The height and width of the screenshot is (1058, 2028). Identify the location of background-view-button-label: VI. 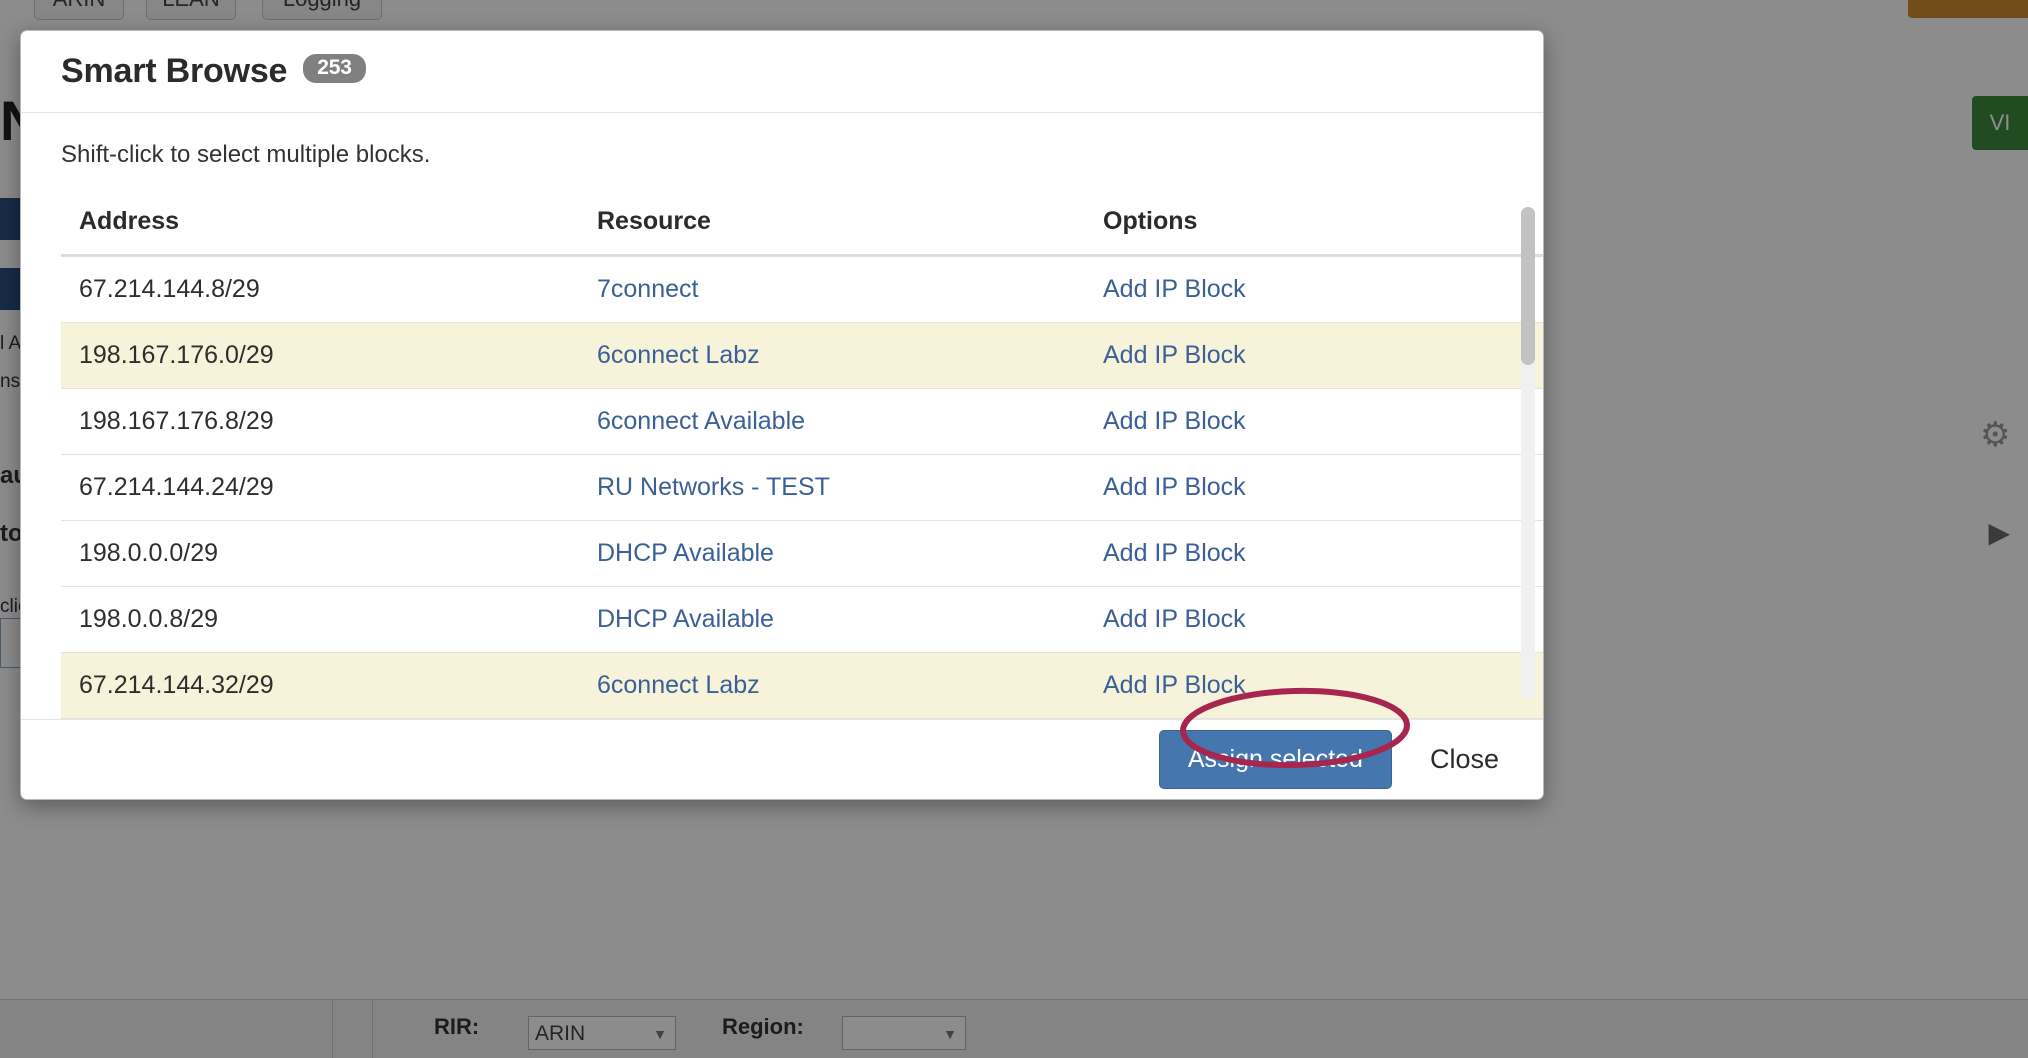
(2000, 122).